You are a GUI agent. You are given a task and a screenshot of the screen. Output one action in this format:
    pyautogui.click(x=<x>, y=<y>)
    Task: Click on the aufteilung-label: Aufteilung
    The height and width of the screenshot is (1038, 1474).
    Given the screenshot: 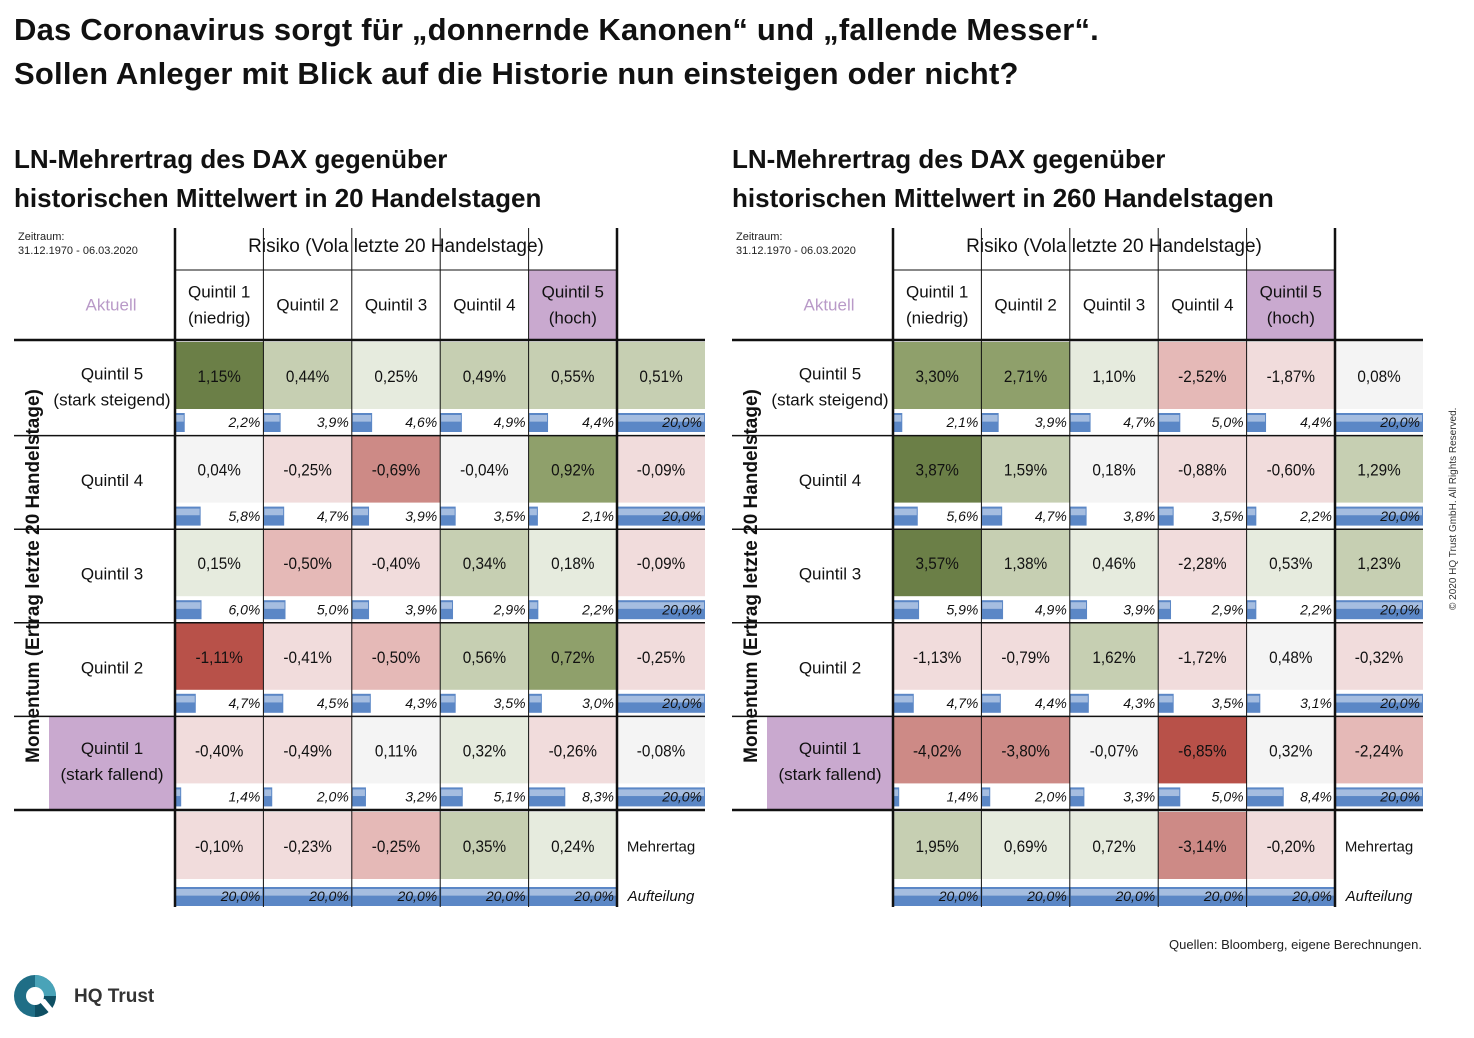 What is the action you would take?
    pyautogui.click(x=661, y=896)
    